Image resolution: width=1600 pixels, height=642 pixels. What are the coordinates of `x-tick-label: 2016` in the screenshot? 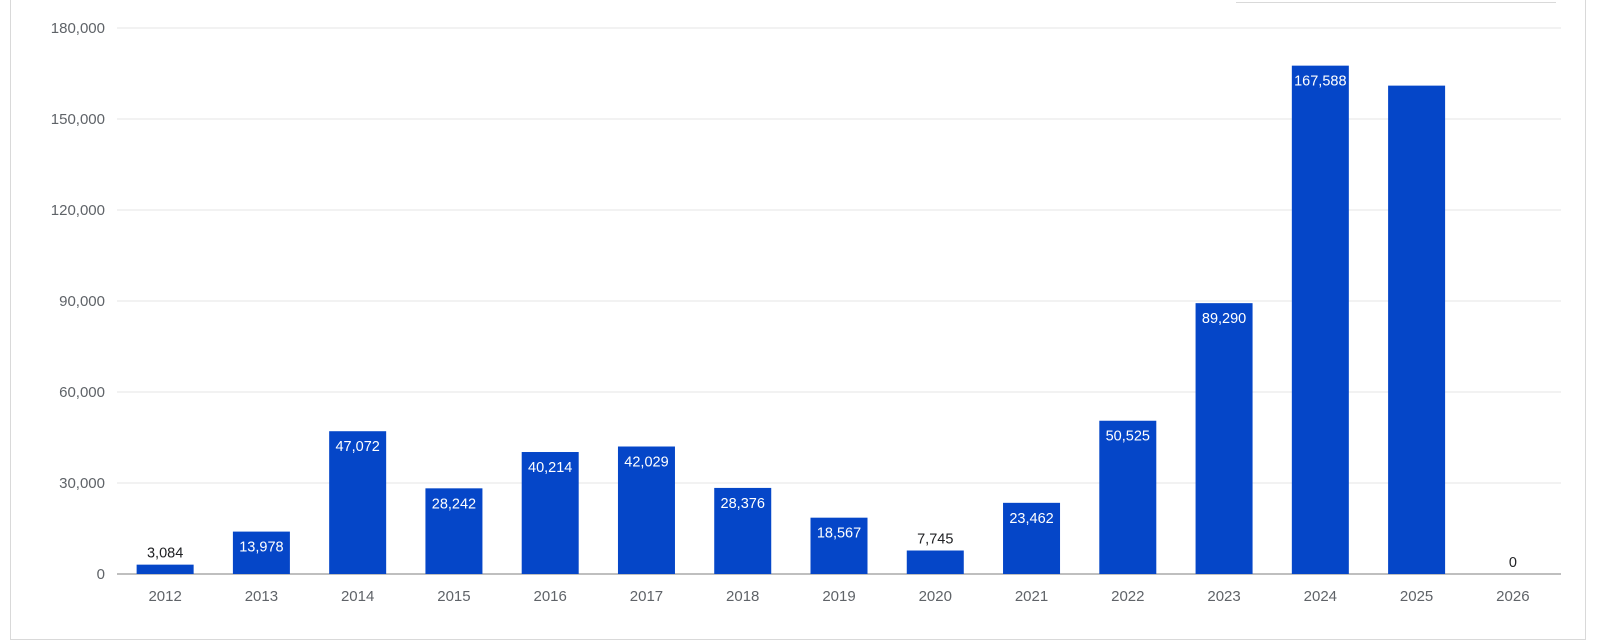 It's located at (550, 596).